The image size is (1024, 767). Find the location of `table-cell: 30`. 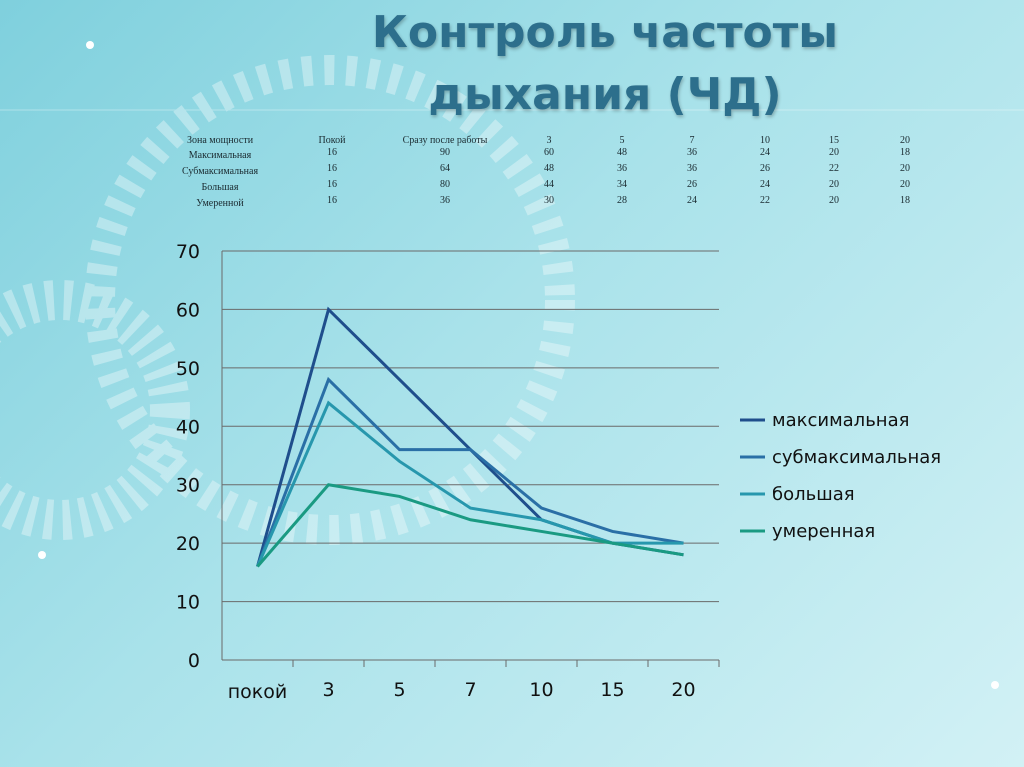

table-cell: 30 is located at coordinates (549, 200).